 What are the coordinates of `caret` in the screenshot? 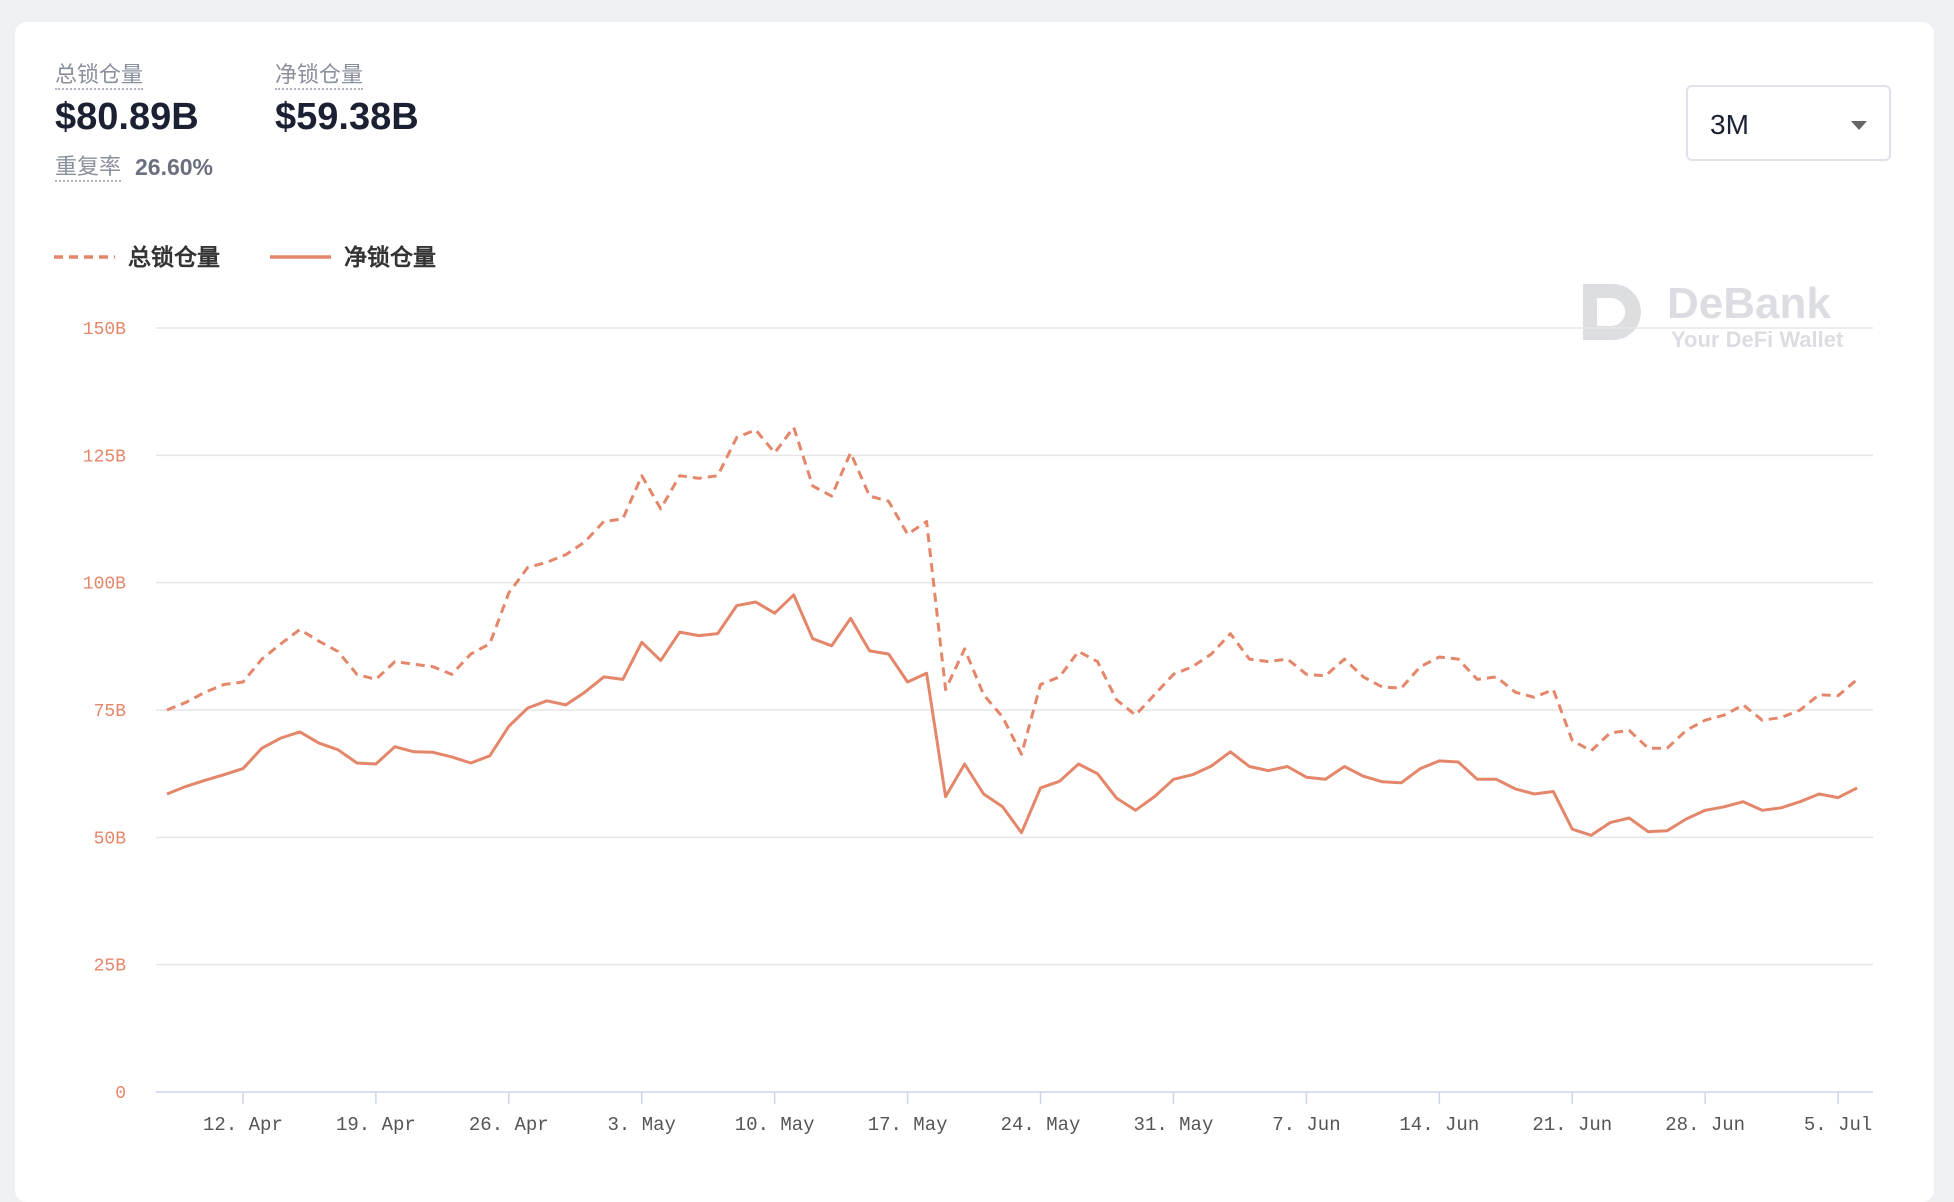 It's located at (1859, 125).